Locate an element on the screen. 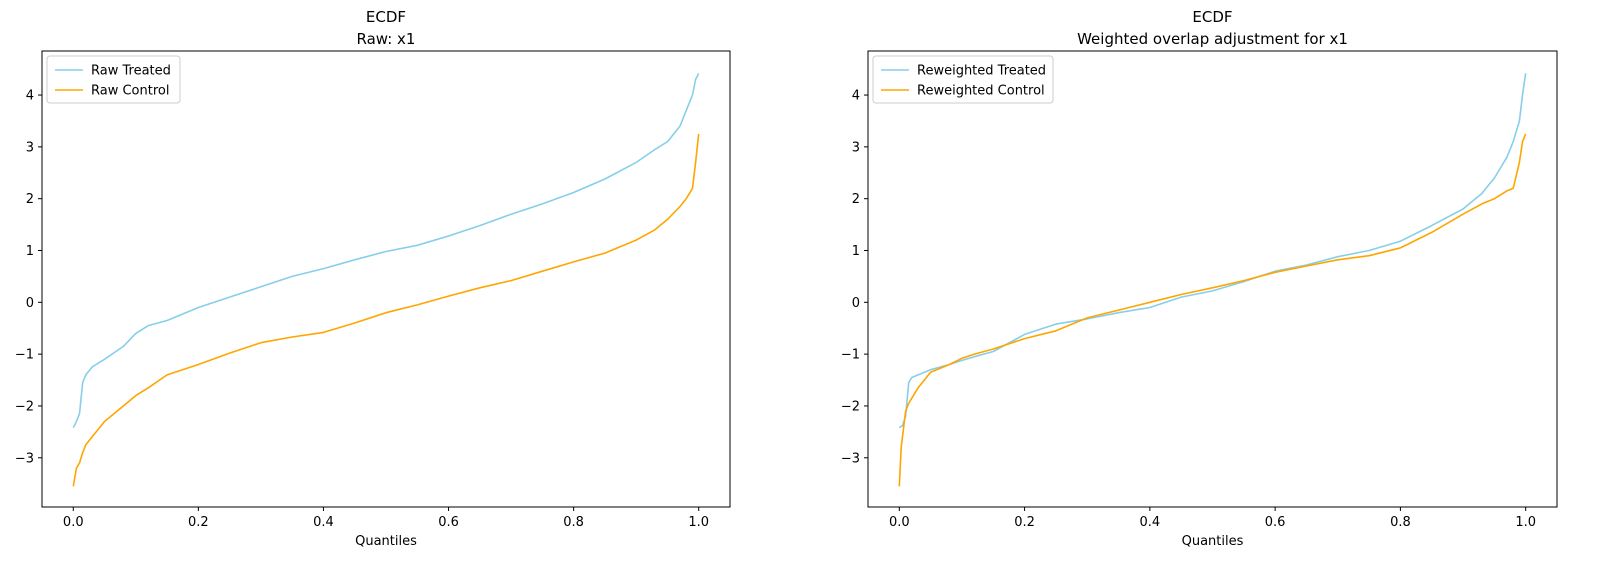 Image resolution: width=1600 pixels, height=568 pixels. legend: Raw Treated Raw Control is located at coordinates (113, 79).